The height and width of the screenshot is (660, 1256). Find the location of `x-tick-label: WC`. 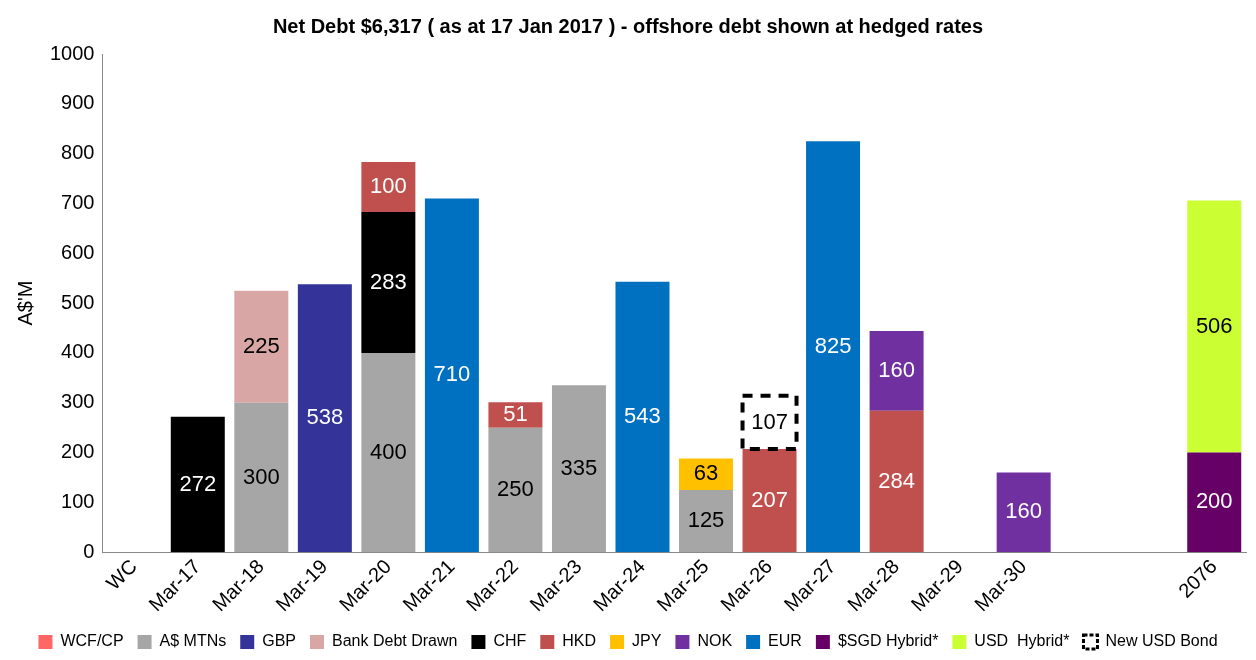

x-tick-label: WC is located at coordinates (121, 574).